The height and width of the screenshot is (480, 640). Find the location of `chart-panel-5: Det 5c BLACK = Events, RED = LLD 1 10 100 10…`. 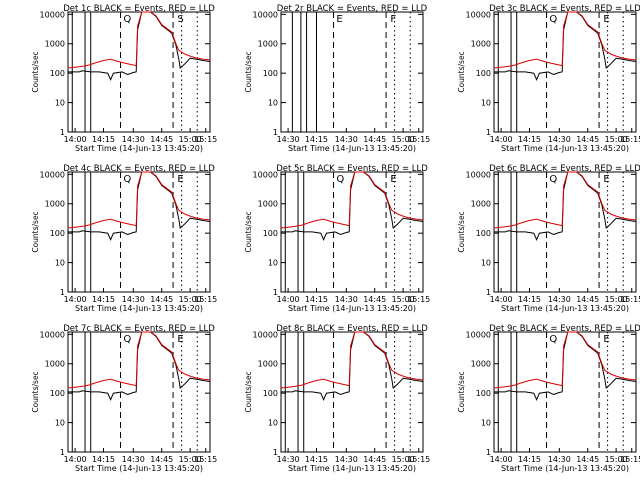

chart-panel-5: Det 5c BLACK = Events, RED = LLD 1 10 100 10… is located at coordinates (337, 238).